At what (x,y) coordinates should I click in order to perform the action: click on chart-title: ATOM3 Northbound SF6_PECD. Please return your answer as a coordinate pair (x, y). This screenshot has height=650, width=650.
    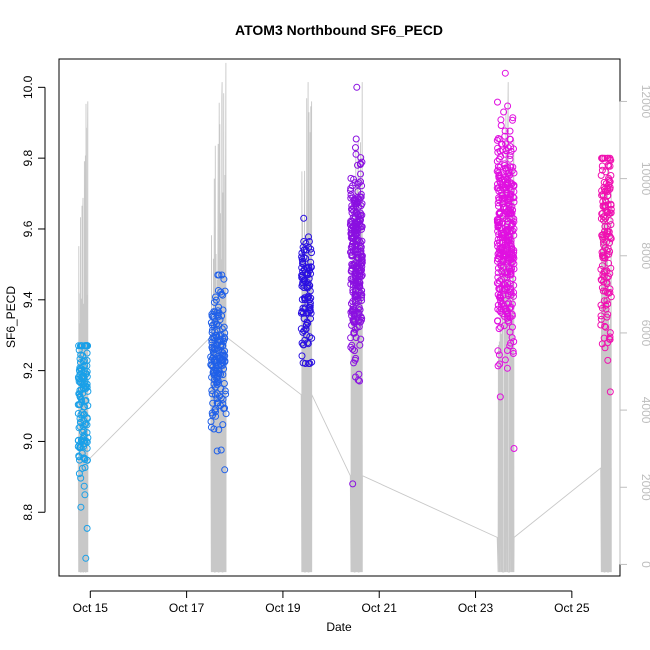
    Looking at the image, I should click on (339, 30).